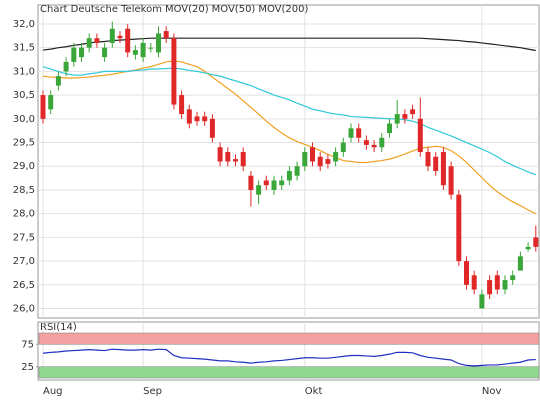 The height and width of the screenshot is (404, 540). I want to click on y-tick-label: 28,0, so click(24, 214).